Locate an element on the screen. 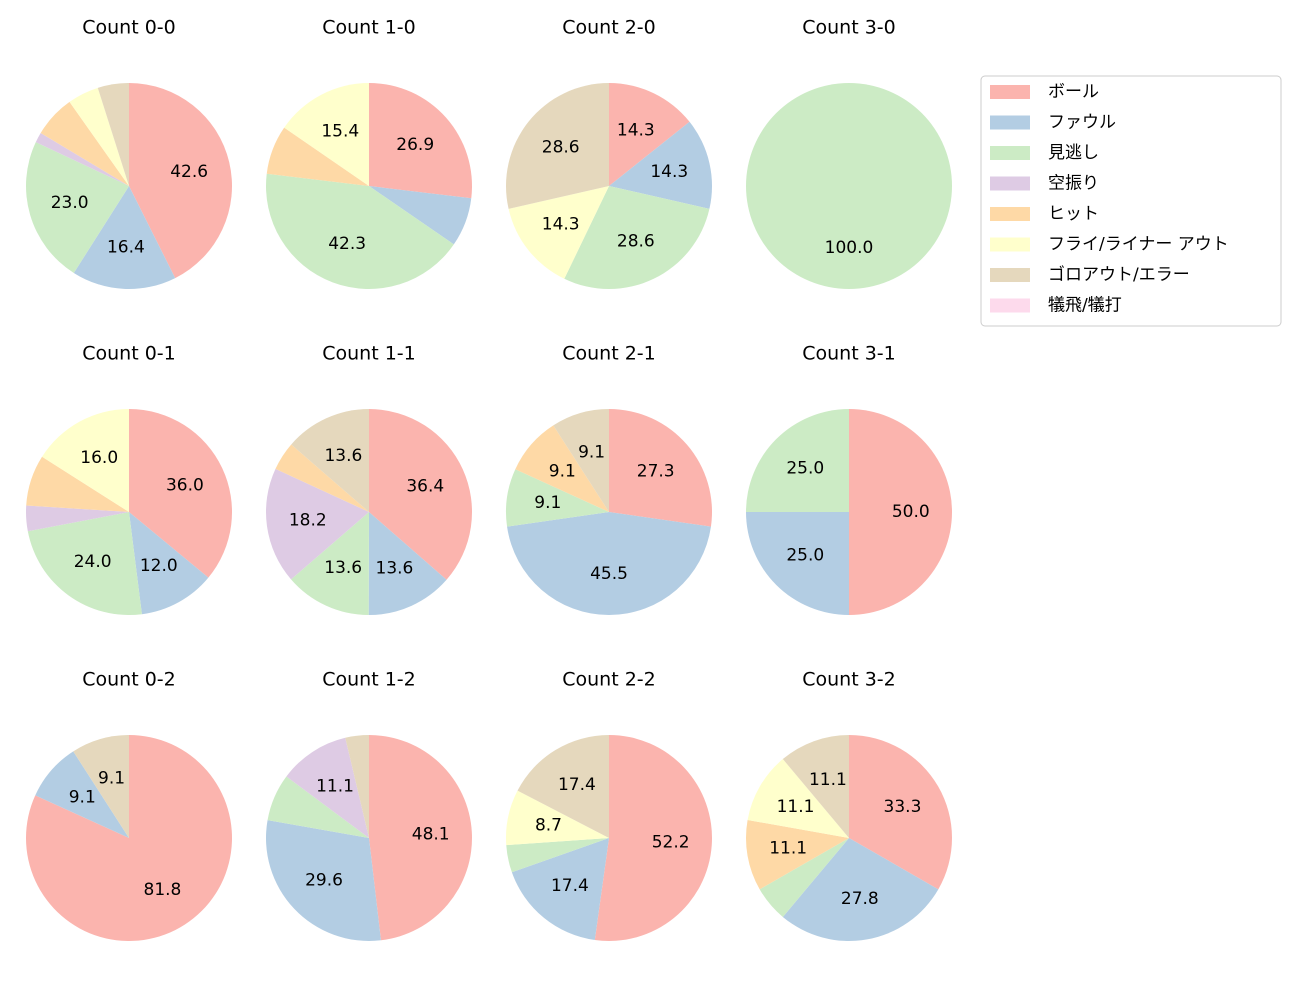 Image resolution: width=1300 pixels, height=1000 pixels. slice-label: 14.3 is located at coordinates (669, 172).